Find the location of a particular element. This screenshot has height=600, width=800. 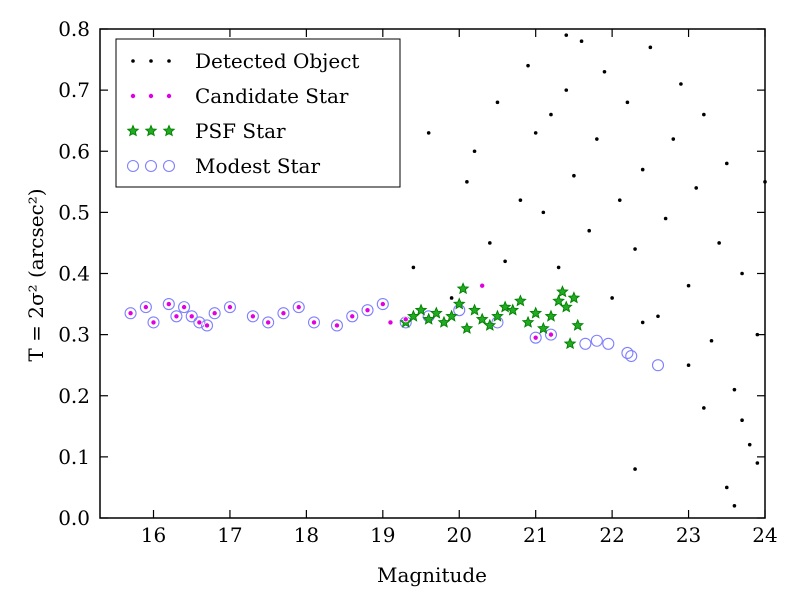

series-psf-star is located at coordinates (492, 316).